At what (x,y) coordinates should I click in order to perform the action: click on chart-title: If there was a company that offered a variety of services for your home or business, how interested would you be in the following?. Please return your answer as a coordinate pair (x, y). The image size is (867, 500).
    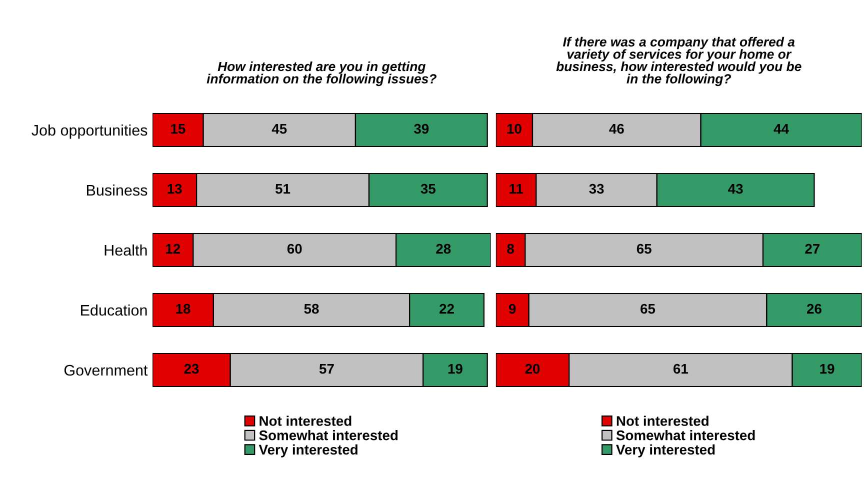
    Looking at the image, I should click on (679, 61).